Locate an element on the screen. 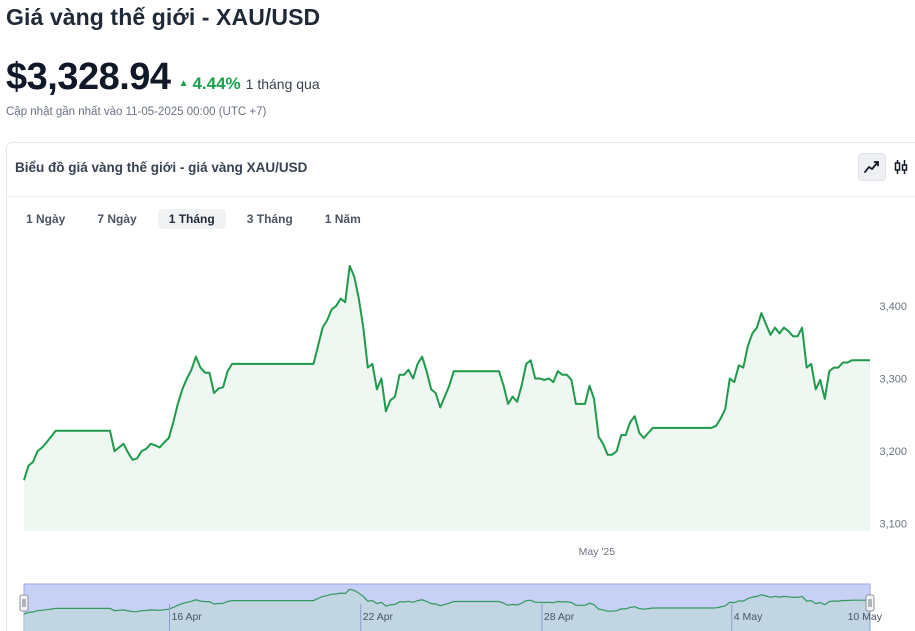  x-tick-label: May '25 is located at coordinates (597, 552).